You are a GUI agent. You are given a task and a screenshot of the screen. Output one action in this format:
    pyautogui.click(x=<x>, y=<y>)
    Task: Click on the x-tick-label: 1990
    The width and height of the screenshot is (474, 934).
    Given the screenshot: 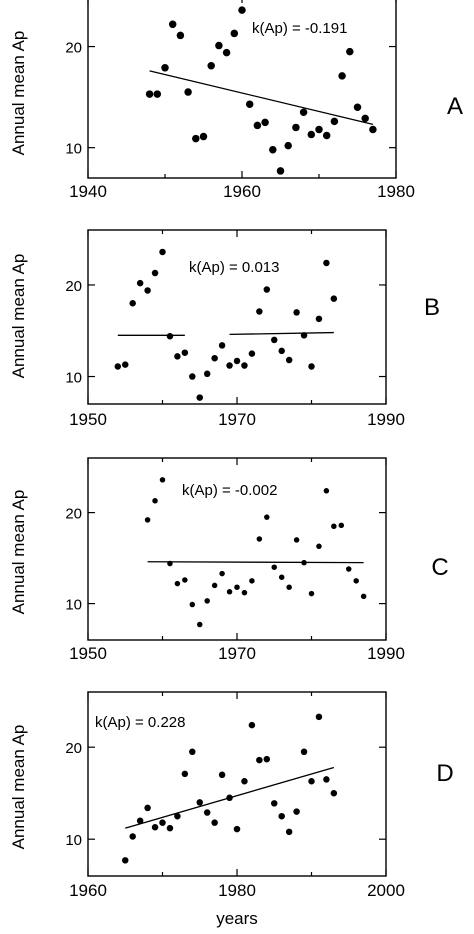 What is the action you would take?
    pyautogui.click(x=386, y=653)
    